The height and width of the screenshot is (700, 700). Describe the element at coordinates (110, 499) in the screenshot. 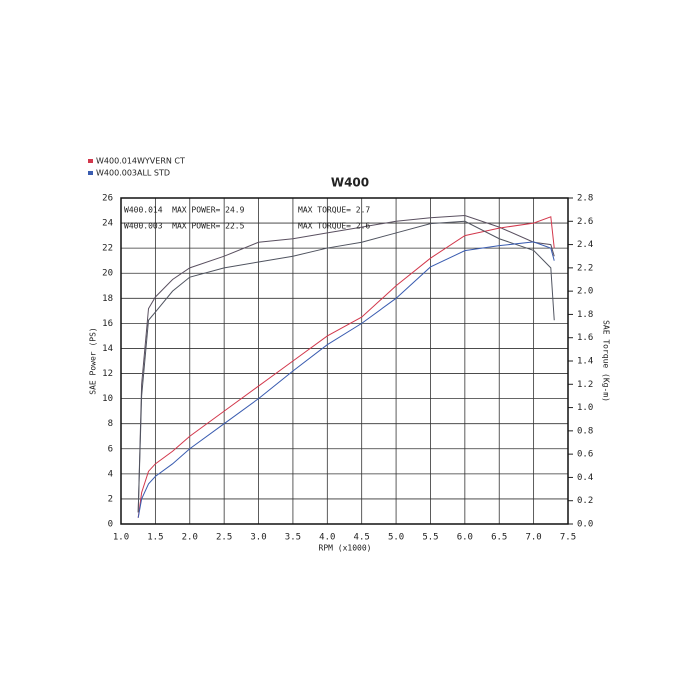

I see `y-tick-label: 2` at that location.